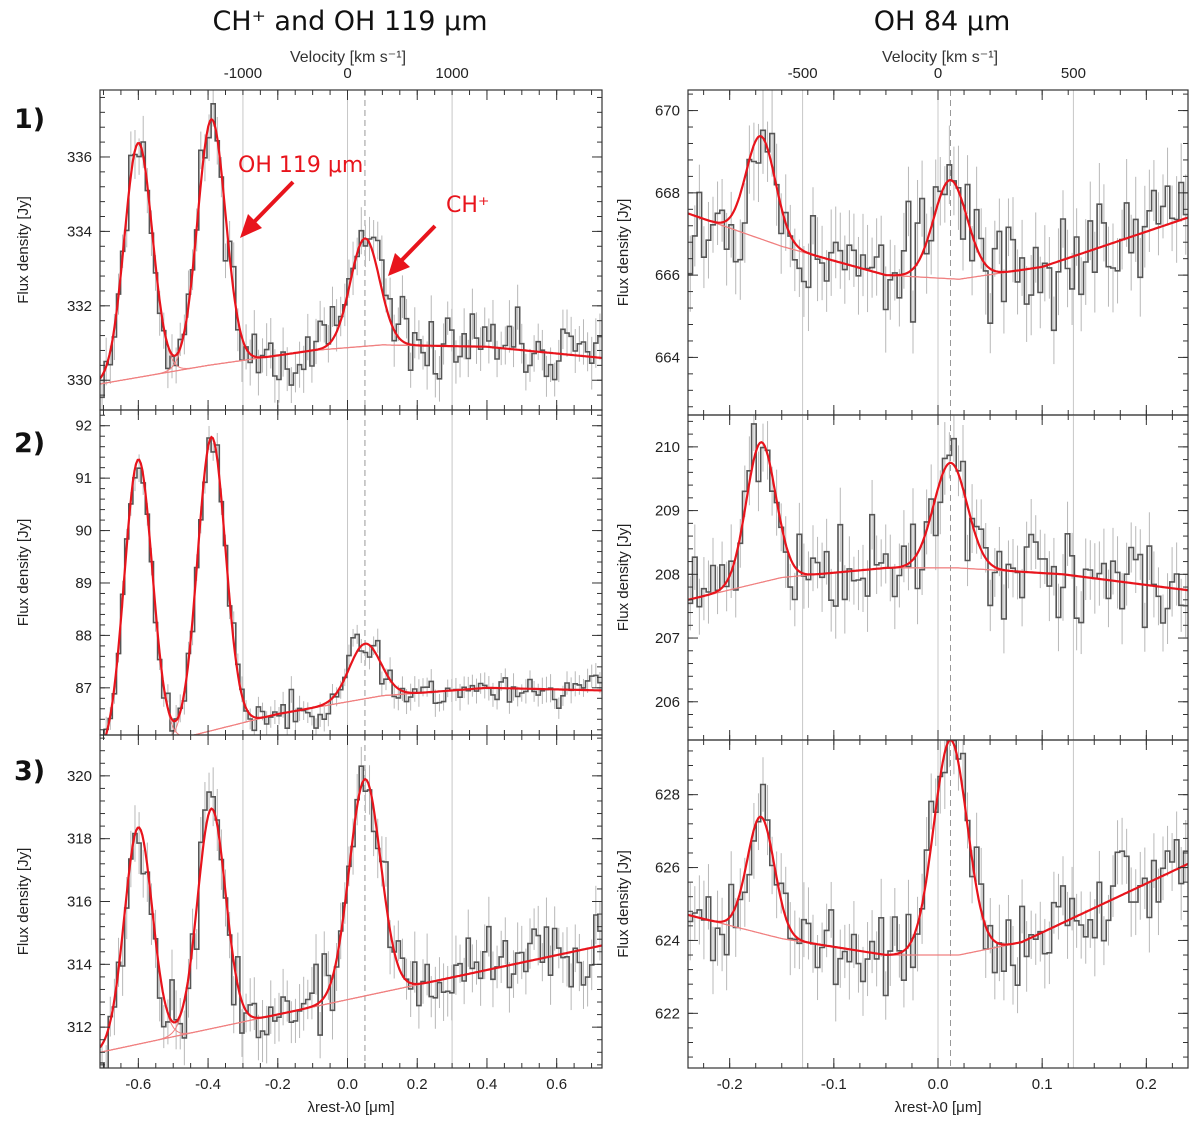  Describe the element at coordinates (803, 73) in the screenshot. I see `velocity-tick-label: -500` at that location.